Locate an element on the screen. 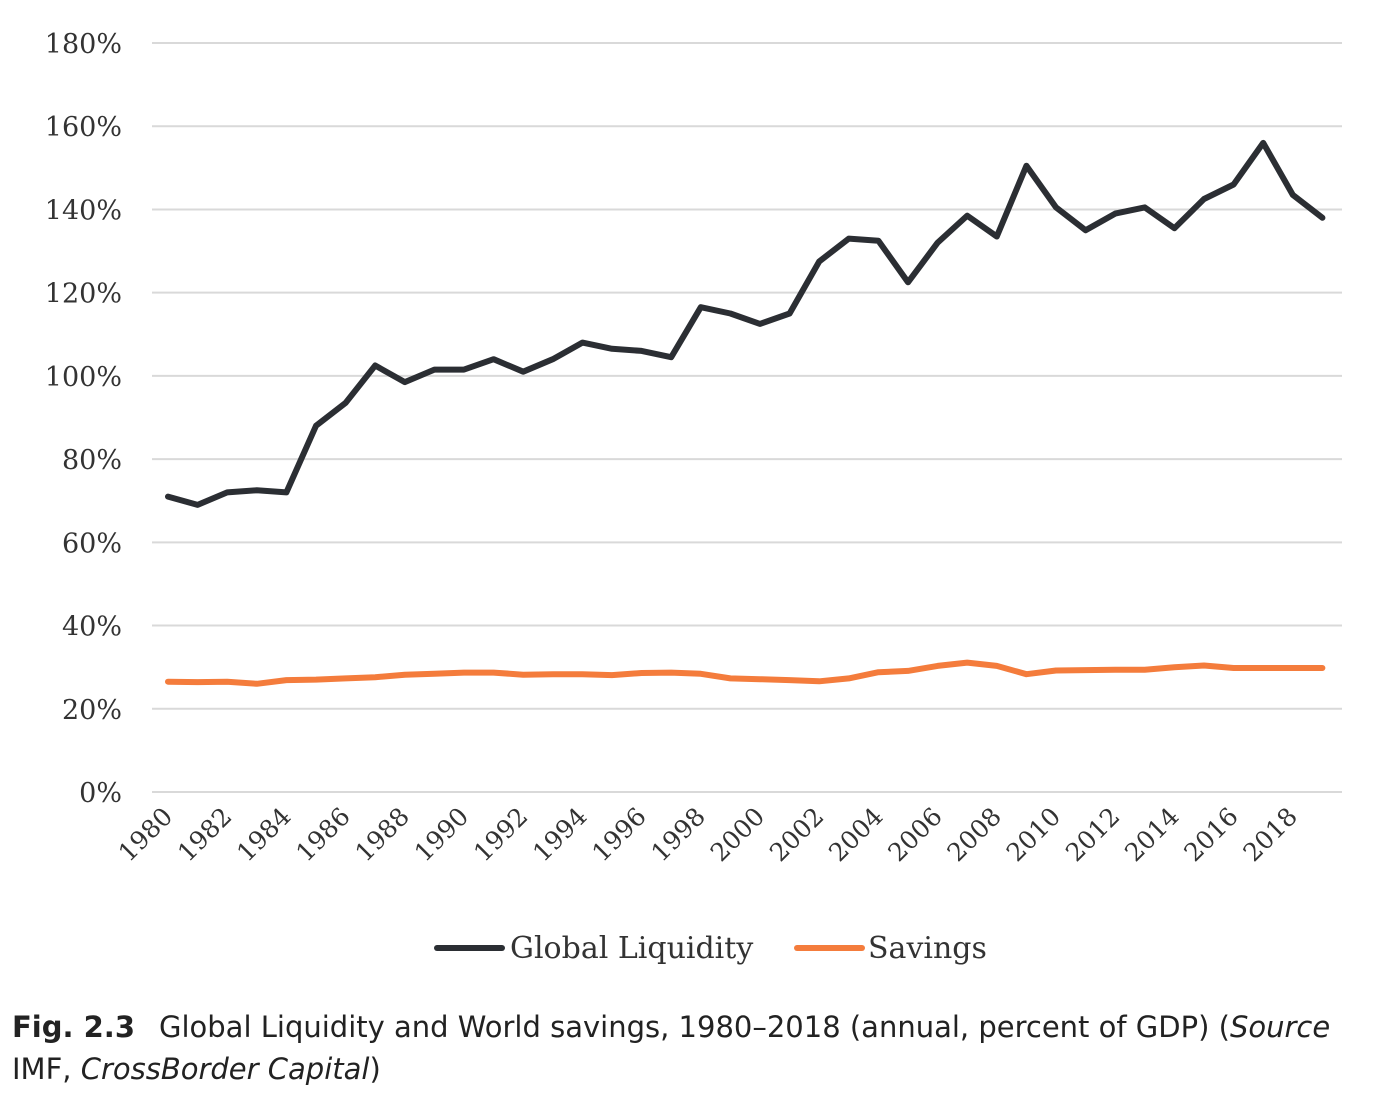 The image size is (1380, 1113). legend: Global Liquidity Savings is located at coordinates (710, 948).